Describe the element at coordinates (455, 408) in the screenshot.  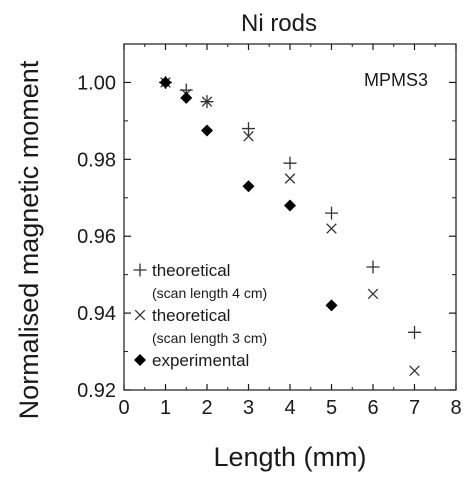
I see `x-tick-label: 8` at that location.